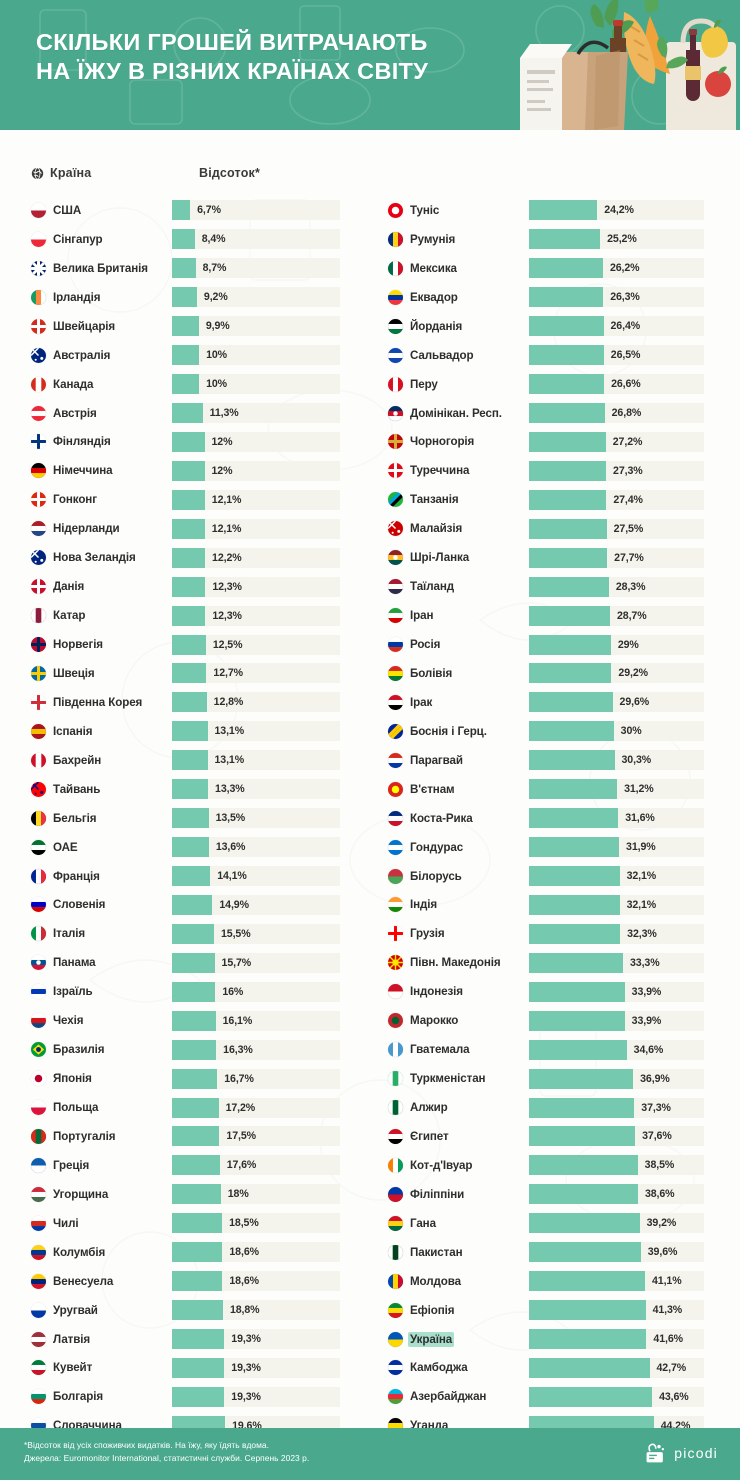  What do you see at coordinates (555, 239) in the screenshot?
I see `table-row: Румунія 25,2%` at bounding box center [555, 239].